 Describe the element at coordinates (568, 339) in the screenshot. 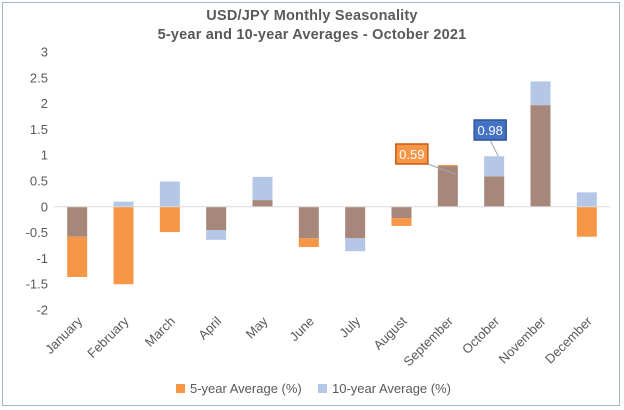

I see `x-tick-label: December` at that location.